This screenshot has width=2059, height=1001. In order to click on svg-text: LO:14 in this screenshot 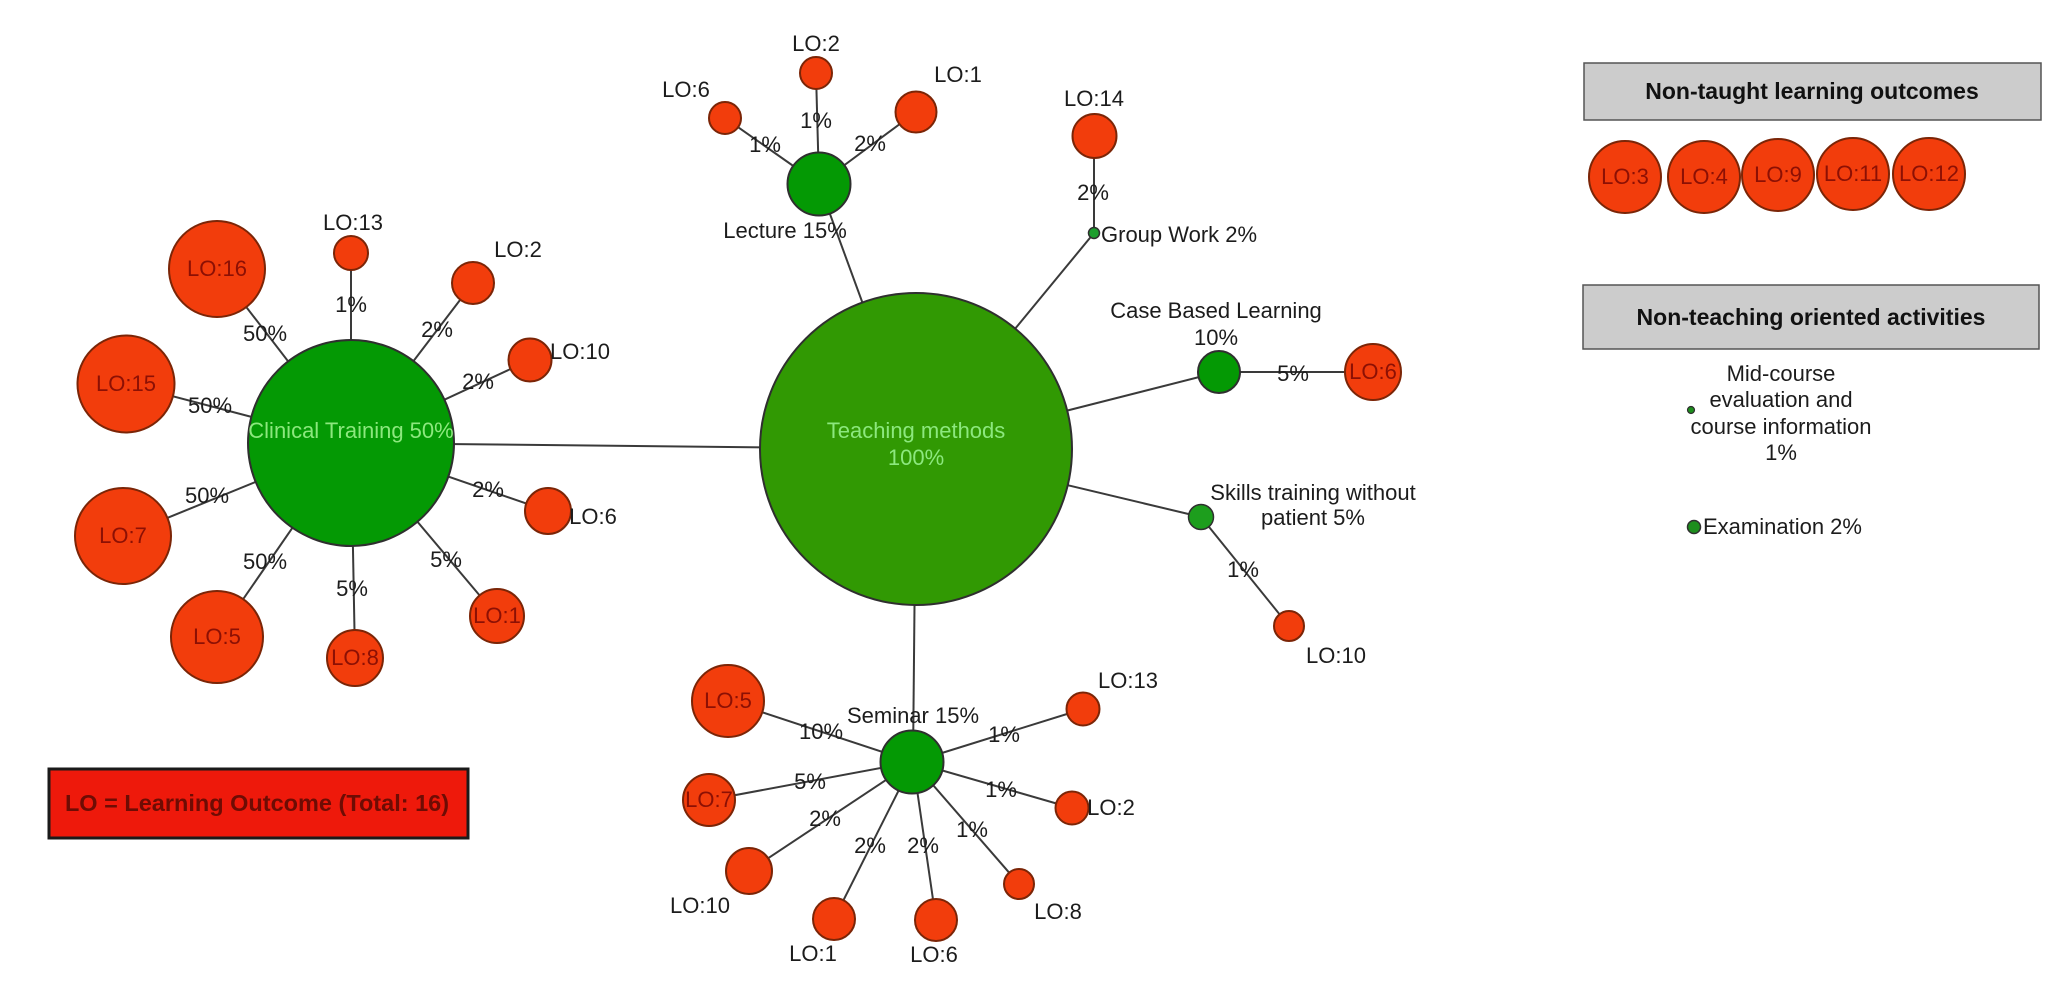, I will do `click(1094, 98)`.